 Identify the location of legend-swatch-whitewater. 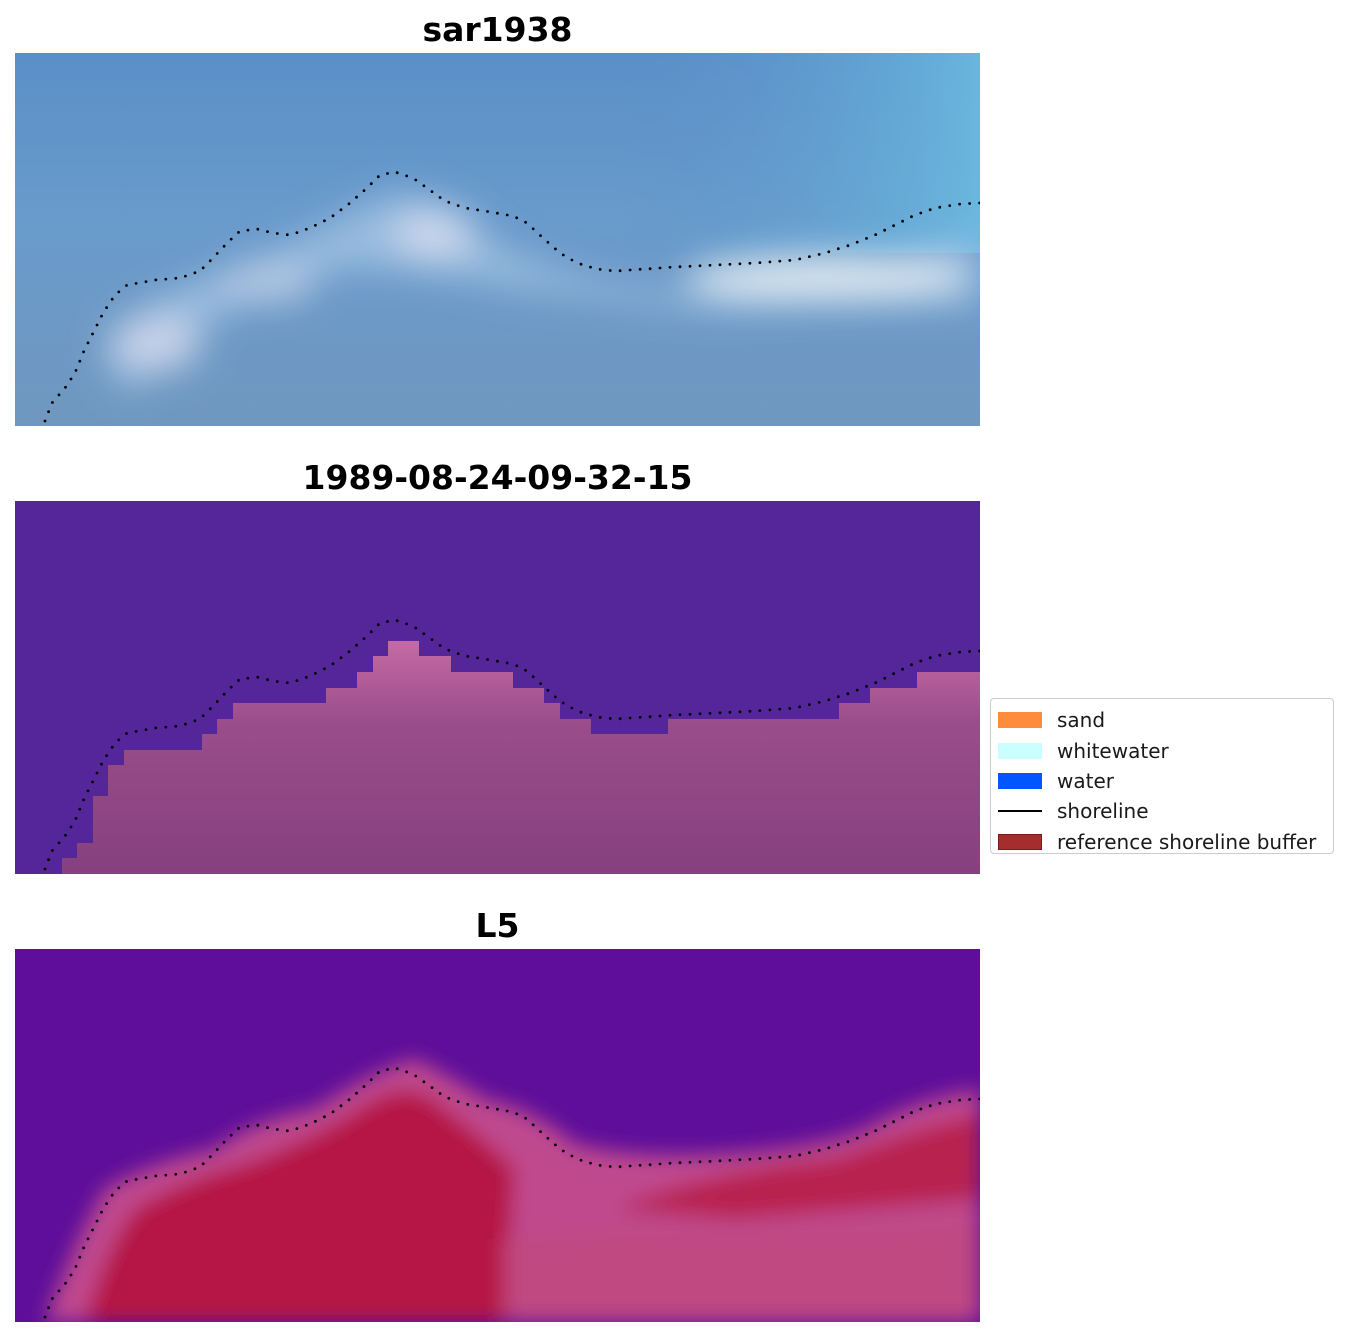
(1020, 750).